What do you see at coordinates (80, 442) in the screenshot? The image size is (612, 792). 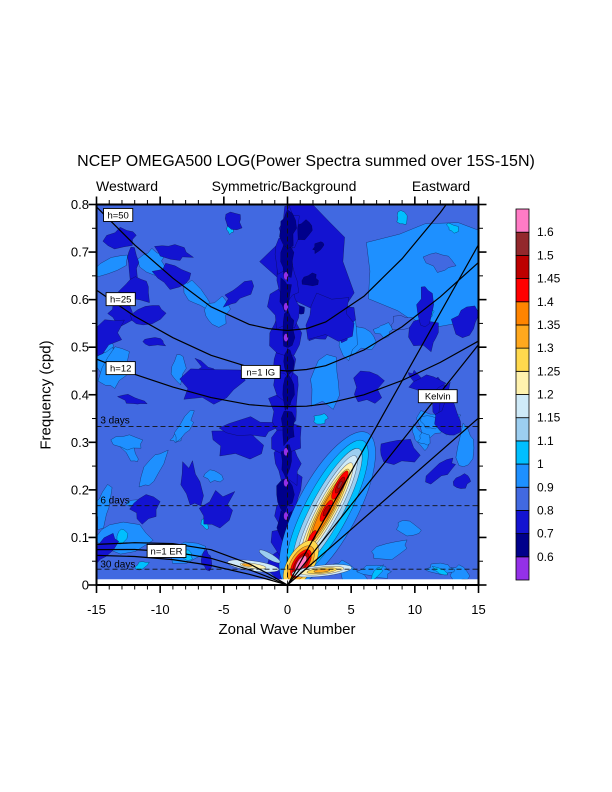 I see `y-tick-label: 0.3` at bounding box center [80, 442].